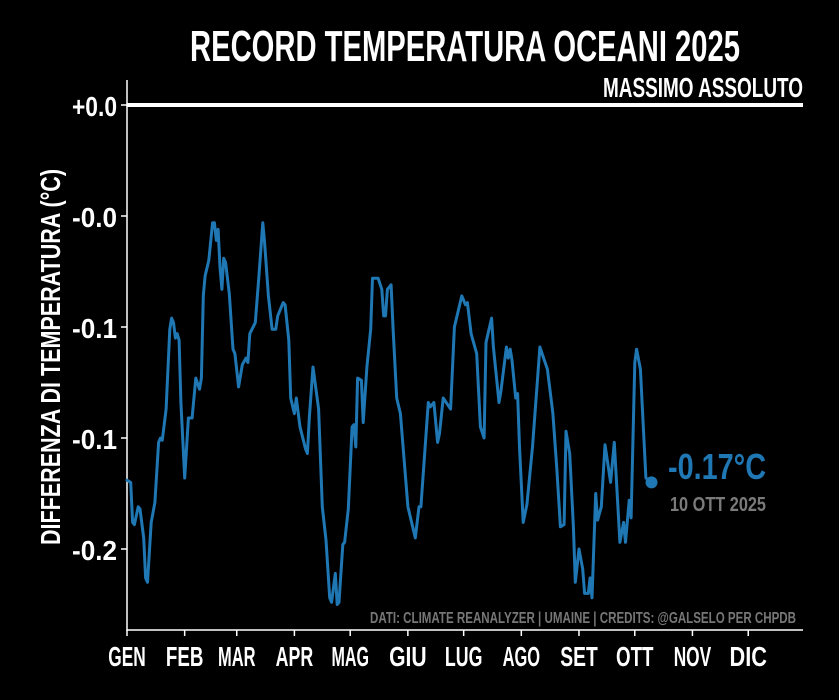 This screenshot has height=700, width=839. I want to click on x-tick-label: OTT, so click(635, 656).